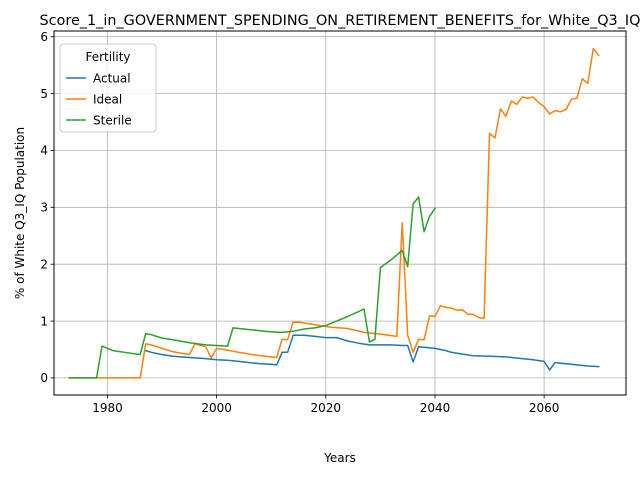 The image size is (640, 480). What do you see at coordinates (44, 208) in the screenshot?
I see `y-tick-label: 3` at bounding box center [44, 208].